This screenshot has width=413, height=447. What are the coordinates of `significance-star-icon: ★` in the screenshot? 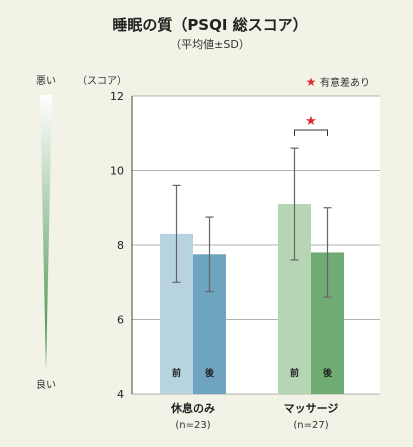 It's located at (311, 121).